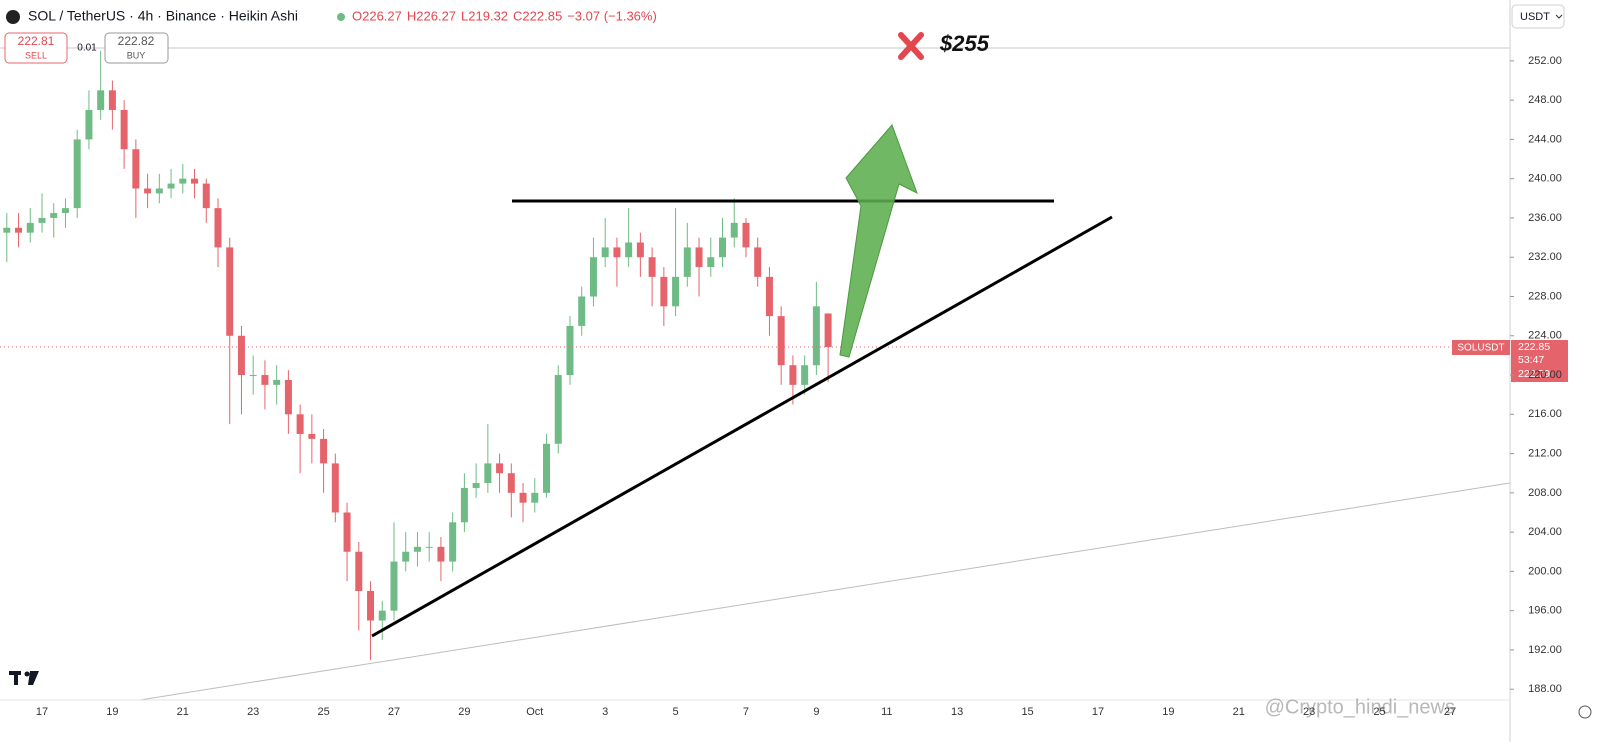 This screenshot has width=1600, height=747. What do you see at coordinates (431, 15) in the screenshot?
I see `ohlc-value: H226.27` at bounding box center [431, 15].